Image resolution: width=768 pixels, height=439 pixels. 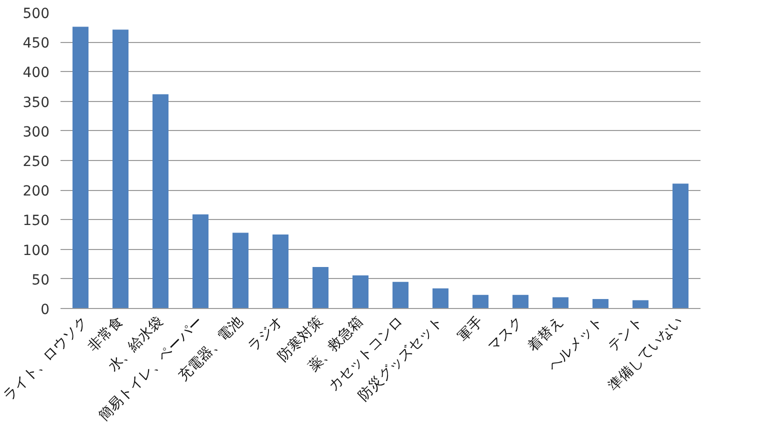 I want to click on y-tick-label: 500, so click(x=36, y=14).